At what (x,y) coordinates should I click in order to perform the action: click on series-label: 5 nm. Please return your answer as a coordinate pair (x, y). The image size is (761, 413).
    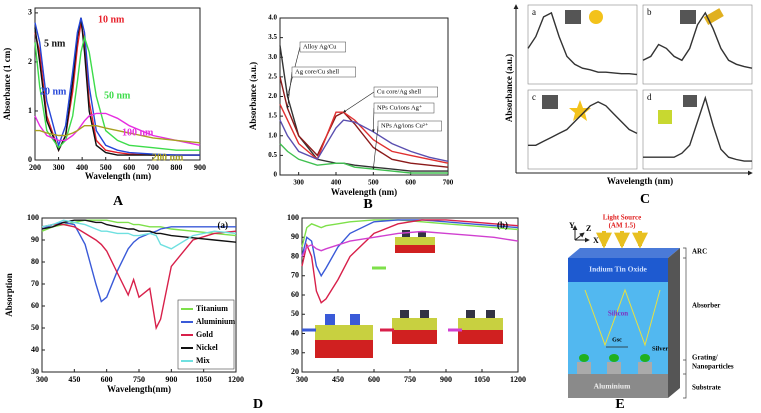
    Looking at the image, I should click on (55, 43).